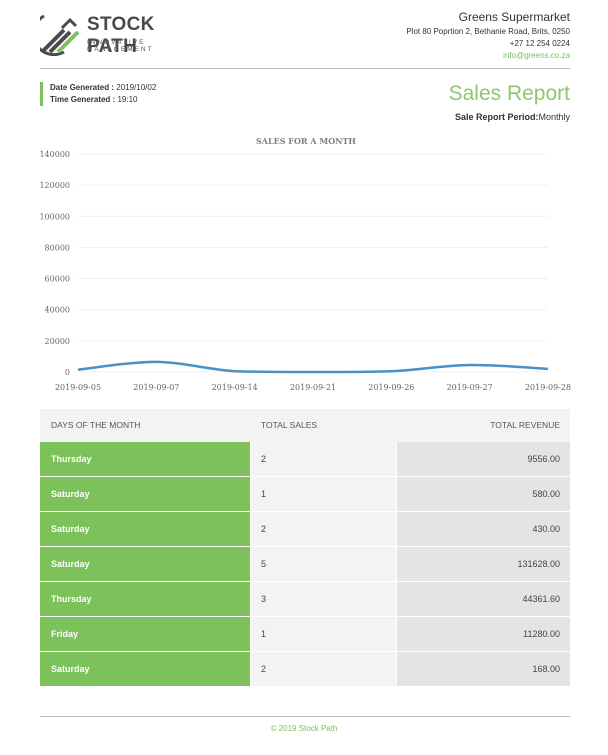 Image resolution: width=608 pixels, height=755 pixels. What do you see at coordinates (82, 87) in the screenshot?
I see `date-label: Date Generated :` at bounding box center [82, 87].